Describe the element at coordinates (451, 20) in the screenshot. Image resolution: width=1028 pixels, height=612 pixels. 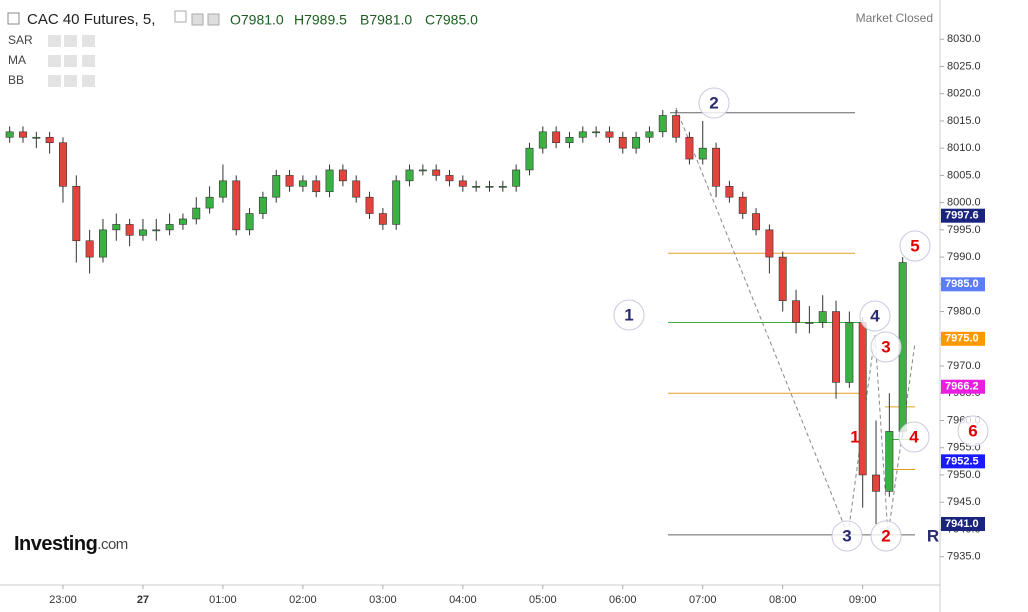
I see `ohlc-close: C7985.0` at that location.